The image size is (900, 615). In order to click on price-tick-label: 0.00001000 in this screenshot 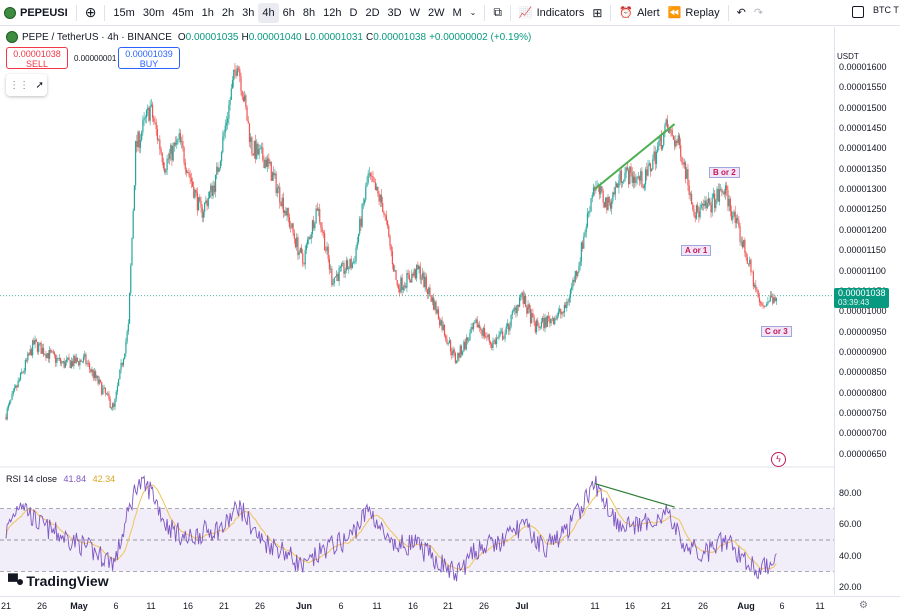, I will do `click(863, 311)`.